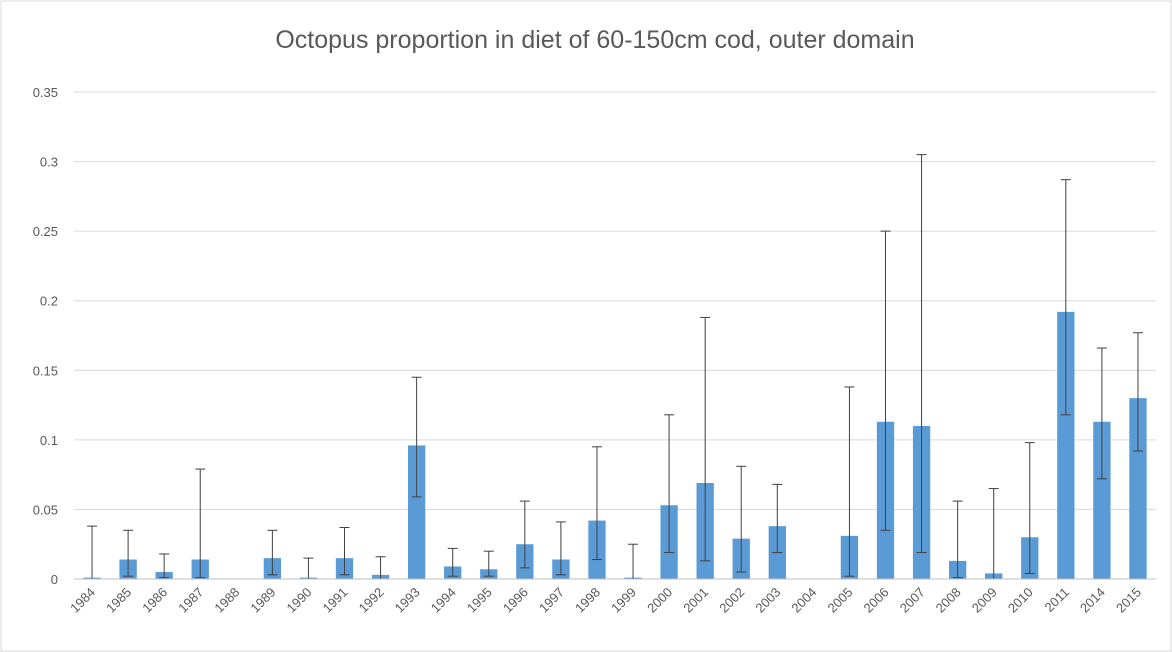 The image size is (1172, 652). I want to click on y-tick-label: 0.1, so click(49, 440).